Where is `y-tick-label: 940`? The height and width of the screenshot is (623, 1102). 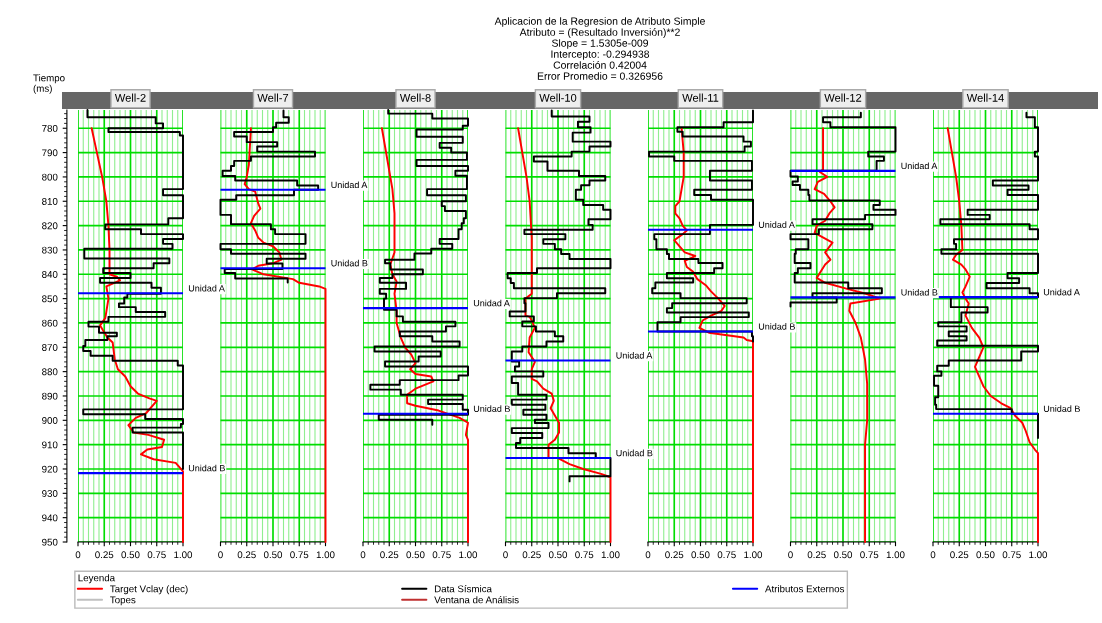 y-tick-label: 940 is located at coordinates (50, 518).